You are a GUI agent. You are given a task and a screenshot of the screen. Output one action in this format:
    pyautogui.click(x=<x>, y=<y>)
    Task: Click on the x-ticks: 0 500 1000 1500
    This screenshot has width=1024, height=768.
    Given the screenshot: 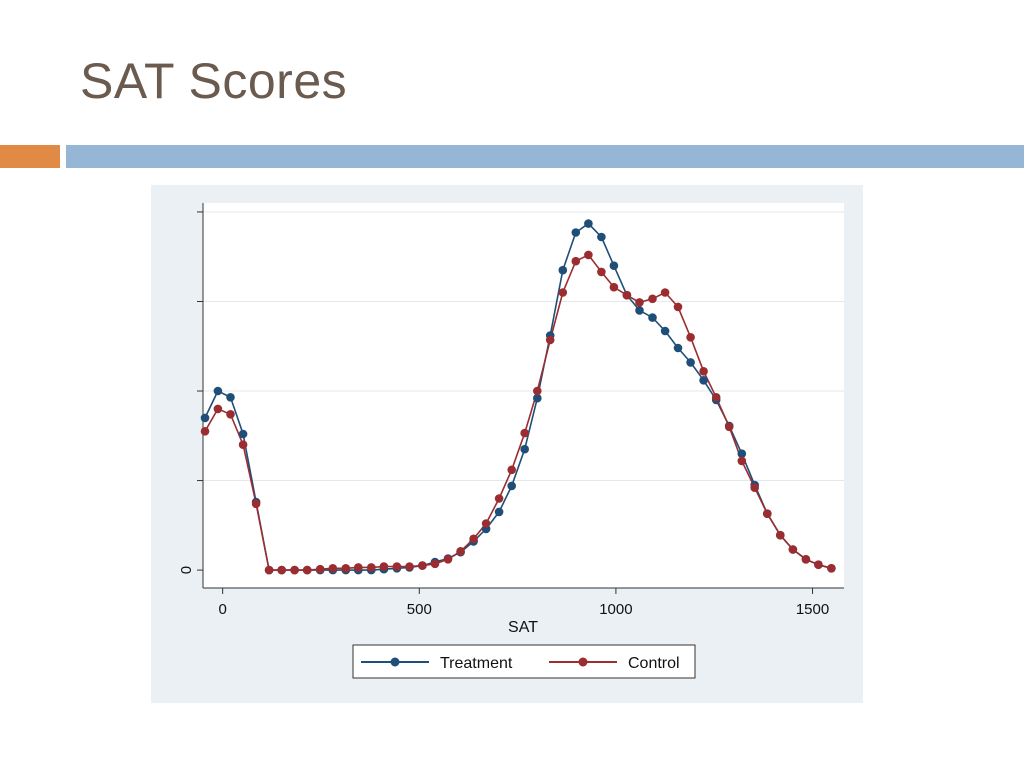 What is the action you would take?
    pyautogui.click(x=523, y=603)
    